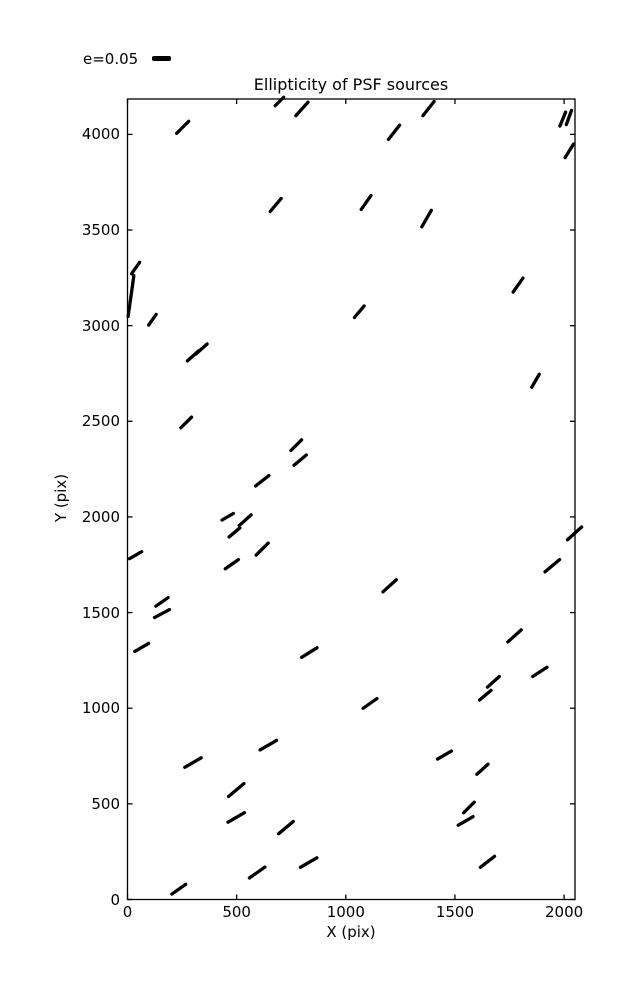 The height and width of the screenshot is (1000, 637). Describe the element at coordinates (61, 498) in the screenshot. I see `y-axis-label: Y (pix)` at that location.